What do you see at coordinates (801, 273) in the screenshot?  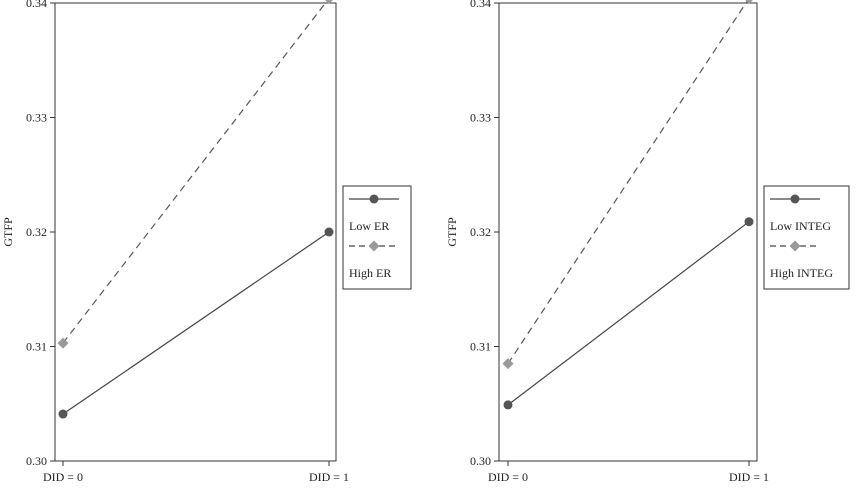 I see `legend-label: High INTEG` at bounding box center [801, 273].